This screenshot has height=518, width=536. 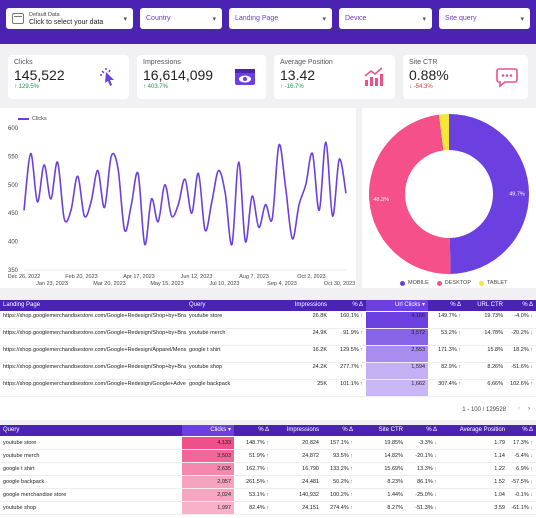 What do you see at coordinates (523, 495) in the screenshot?
I see `table-cell: -0.1% ↓` at bounding box center [523, 495].